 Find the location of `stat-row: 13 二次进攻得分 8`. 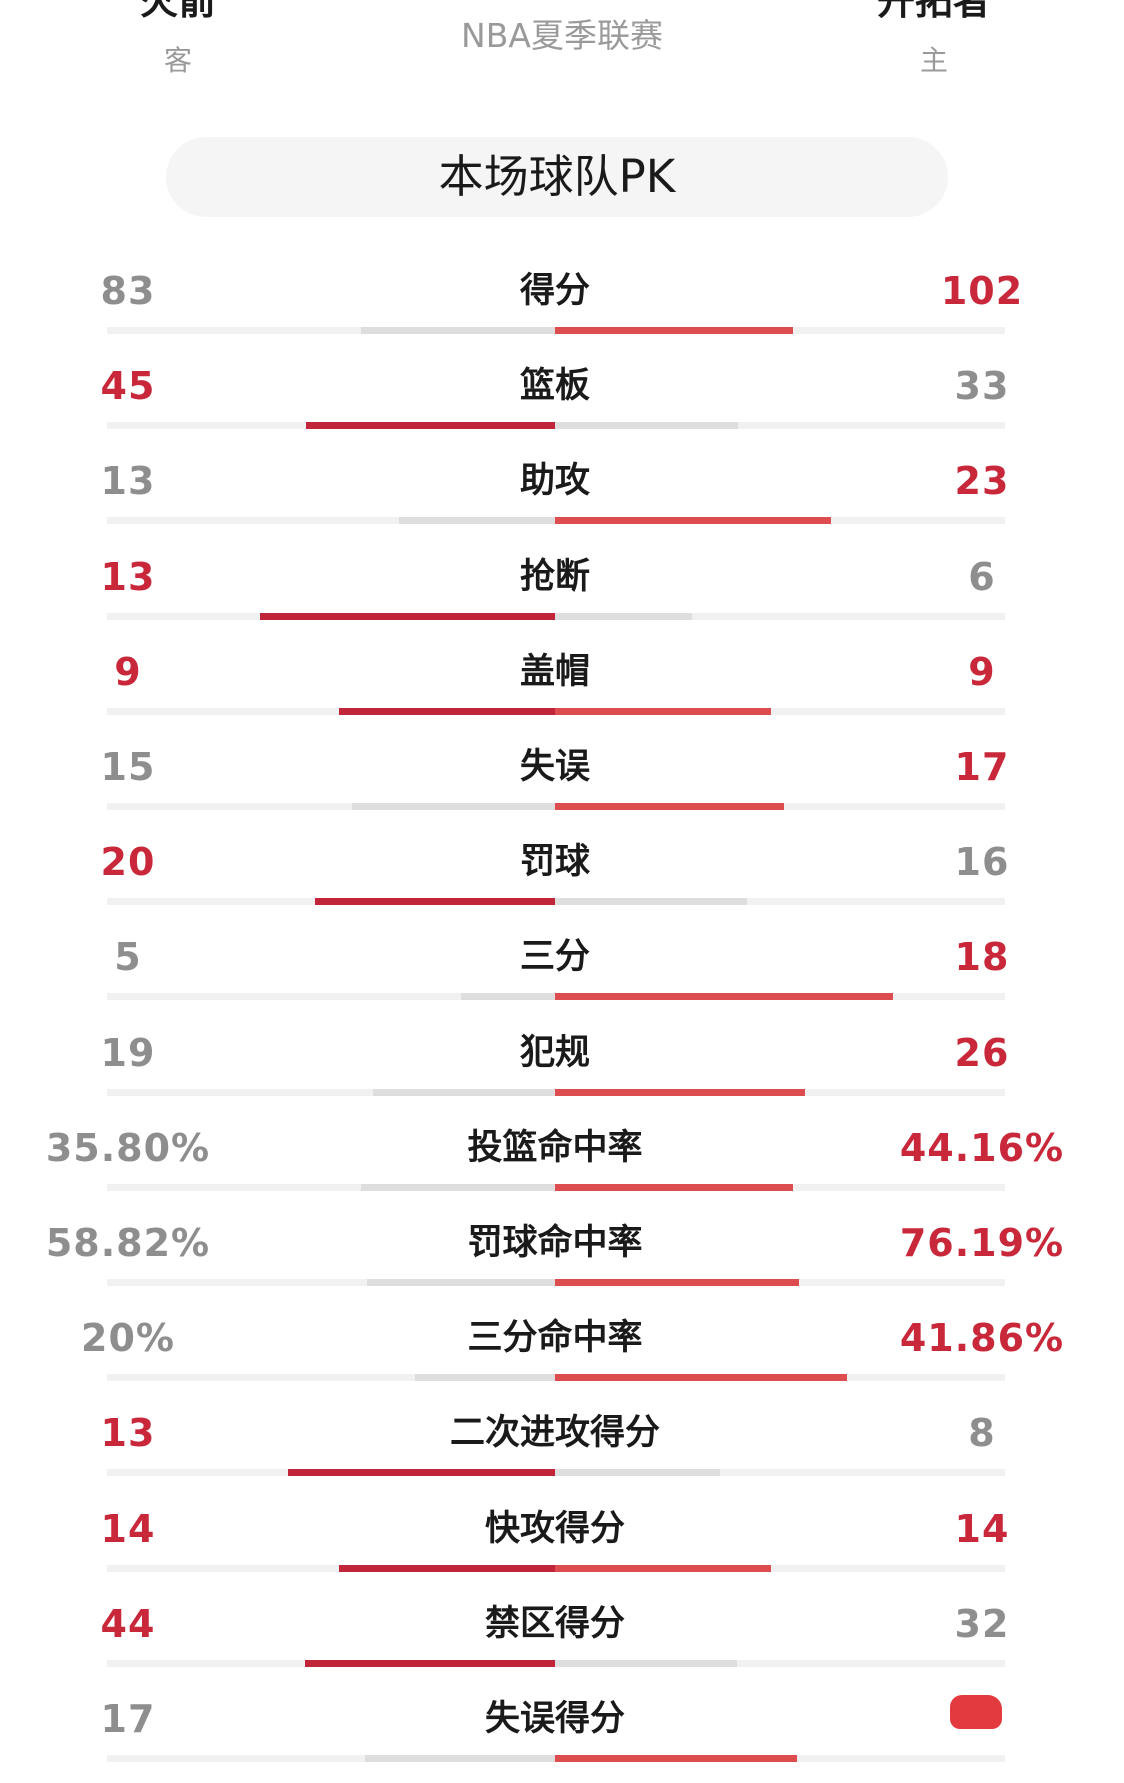

stat-row: 13 二次进攻得分 8 is located at coordinates (562, 1452).